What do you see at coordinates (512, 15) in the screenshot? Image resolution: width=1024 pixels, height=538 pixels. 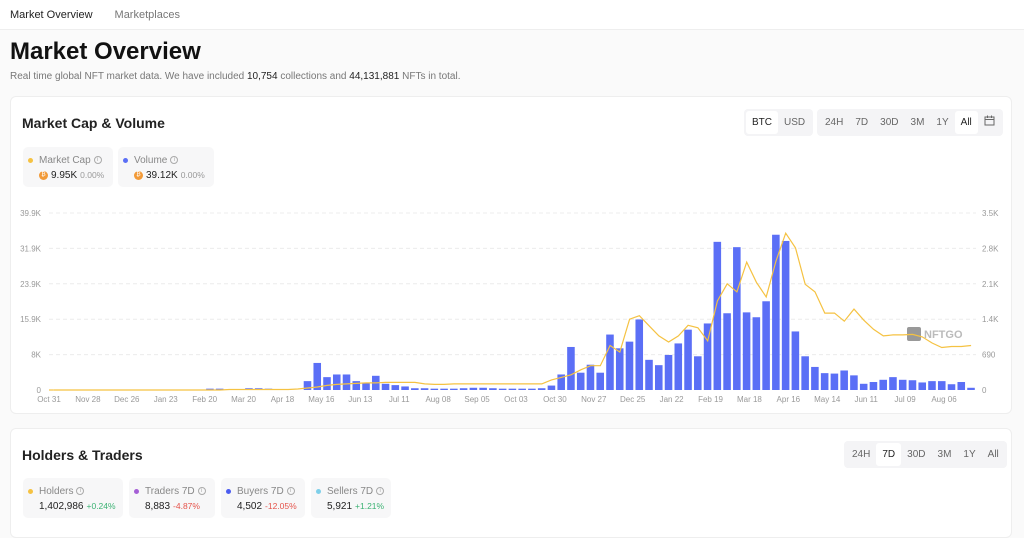 I see `top-nav: Market Overview Marketplaces` at bounding box center [512, 15].